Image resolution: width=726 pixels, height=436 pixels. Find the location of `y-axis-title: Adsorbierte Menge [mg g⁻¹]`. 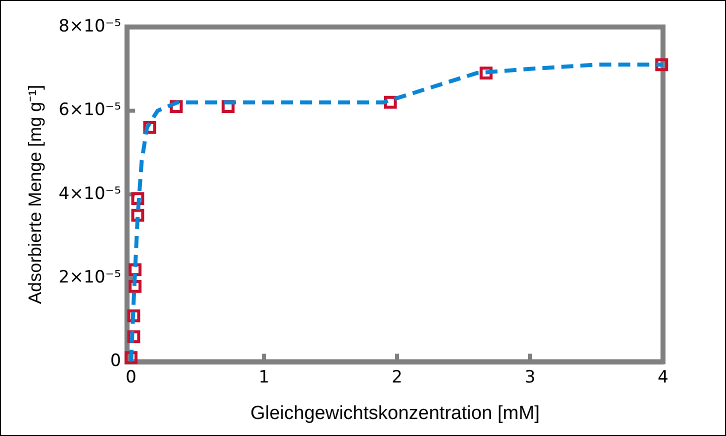

y-axis-title: Adsorbierte Menge [mg g⁻¹] is located at coordinates (34, 194).